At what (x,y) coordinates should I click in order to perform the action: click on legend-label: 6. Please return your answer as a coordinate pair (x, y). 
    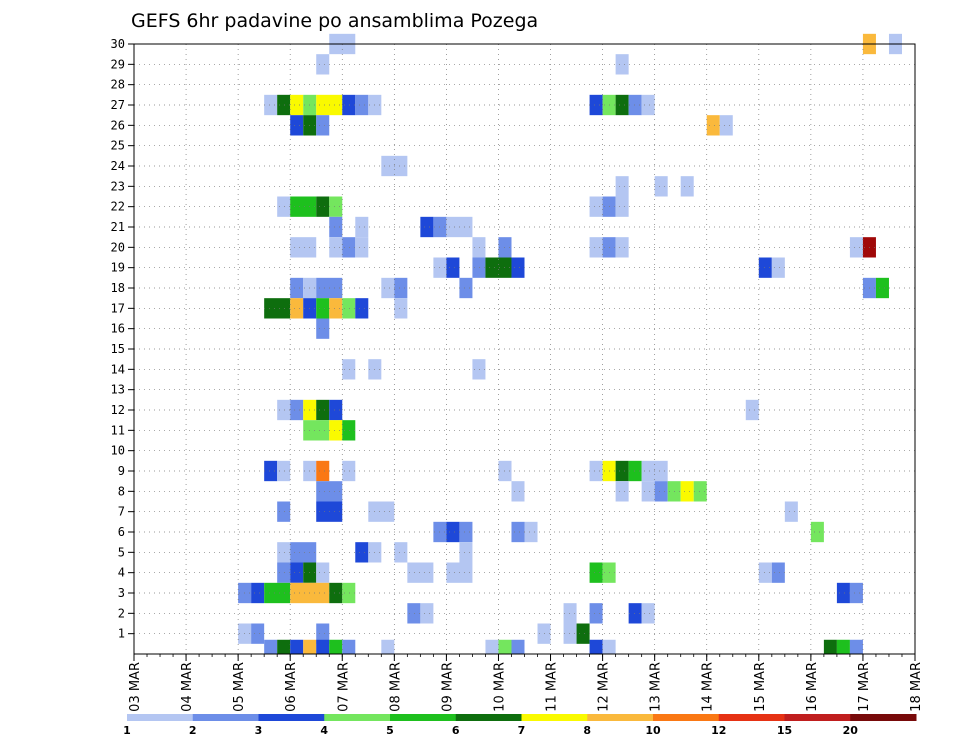
    Looking at the image, I should click on (456, 730).